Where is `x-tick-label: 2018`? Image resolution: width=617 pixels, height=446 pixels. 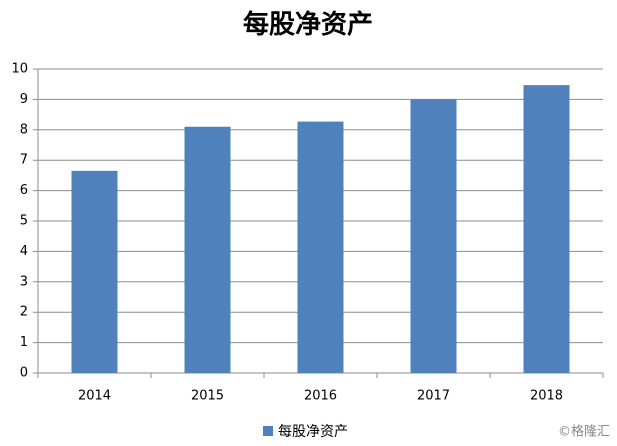 x-tick-label: 2018 is located at coordinates (546, 396).